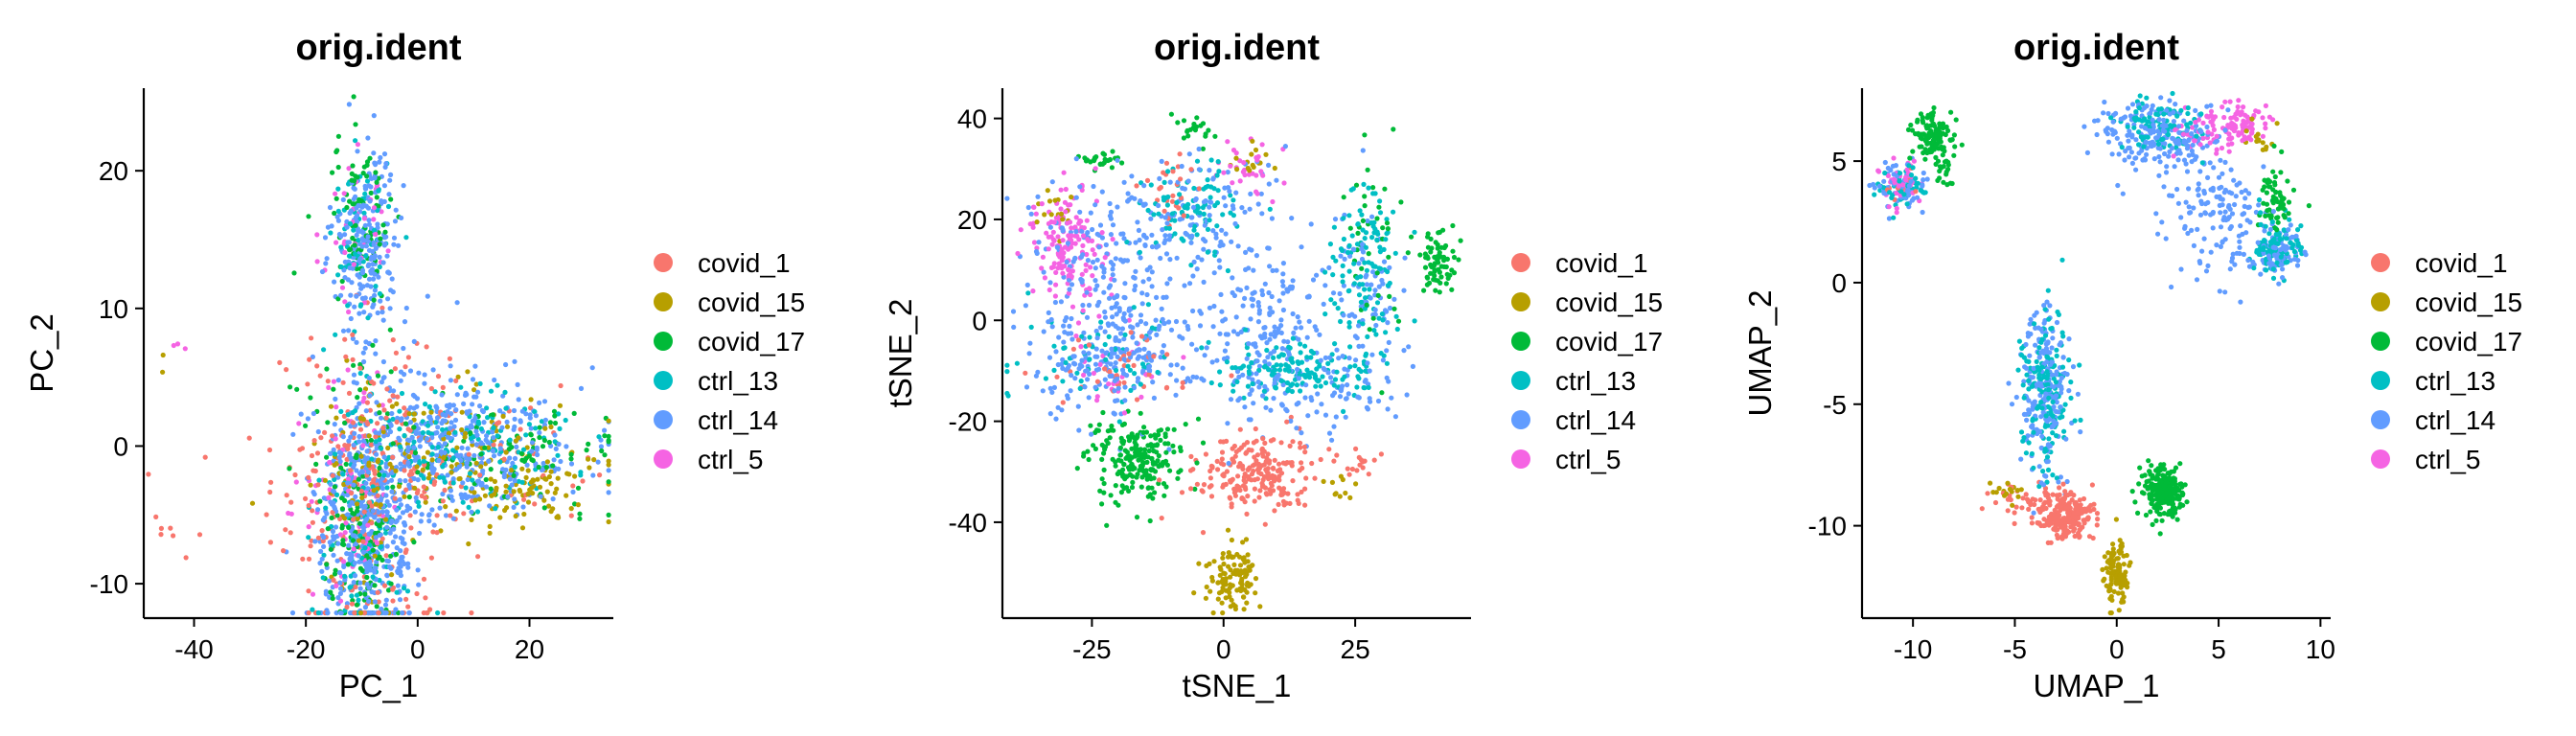 This screenshot has height=736, width=2576. I want to click on legend-label: covid_15, so click(751, 302).